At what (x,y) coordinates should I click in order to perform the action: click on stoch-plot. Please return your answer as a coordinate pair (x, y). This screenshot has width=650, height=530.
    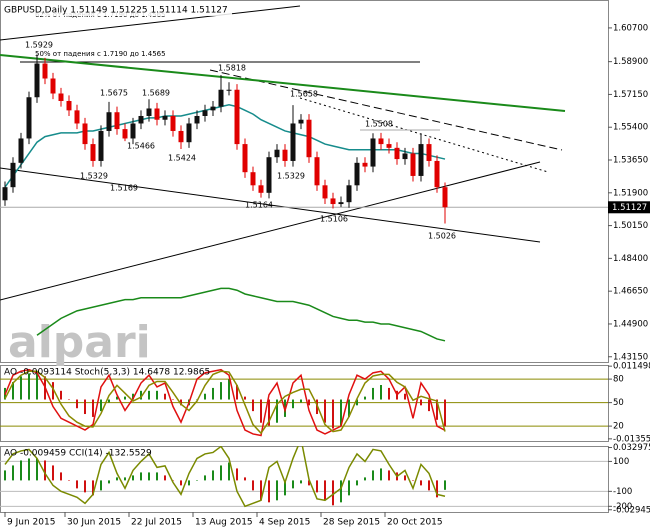
    Looking at the image, I should click on (304, 402).